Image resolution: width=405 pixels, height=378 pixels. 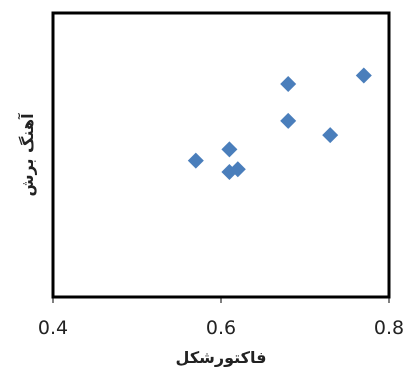 I want to click on data-points, so click(x=279, y=124).